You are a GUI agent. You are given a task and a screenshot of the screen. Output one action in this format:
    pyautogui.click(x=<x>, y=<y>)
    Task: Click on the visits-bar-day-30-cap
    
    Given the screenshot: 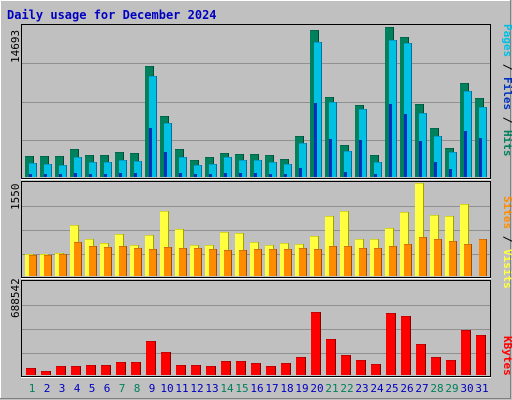 What is the action you would take?
    pyautogui.click(x=464, y=204)
    